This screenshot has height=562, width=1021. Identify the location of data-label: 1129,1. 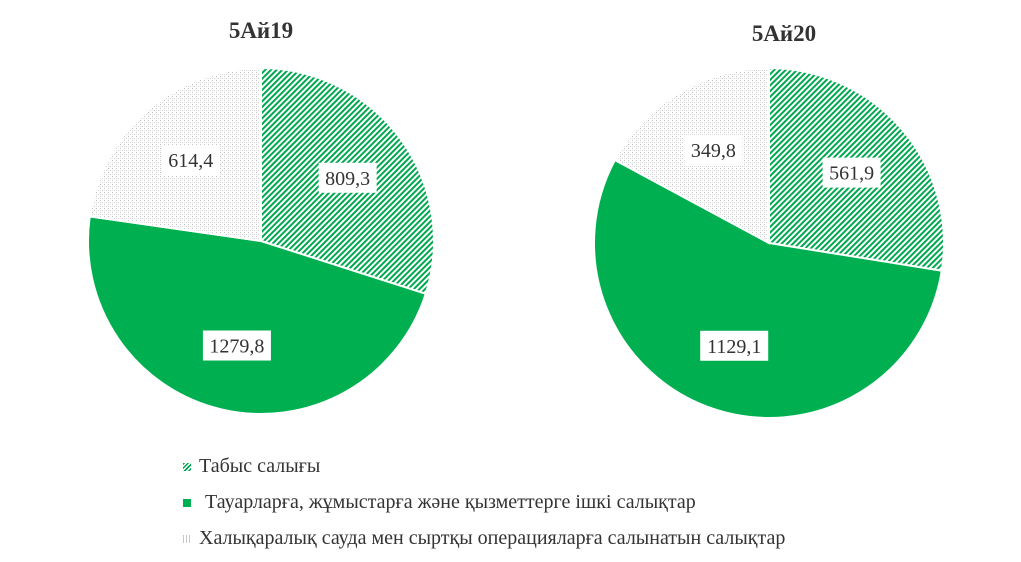
(734, 347).